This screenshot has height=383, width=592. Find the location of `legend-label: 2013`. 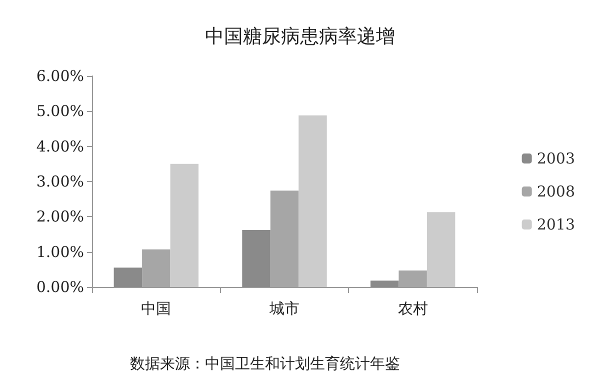

legend-label: 2013 is located at coordinates (556, 225).